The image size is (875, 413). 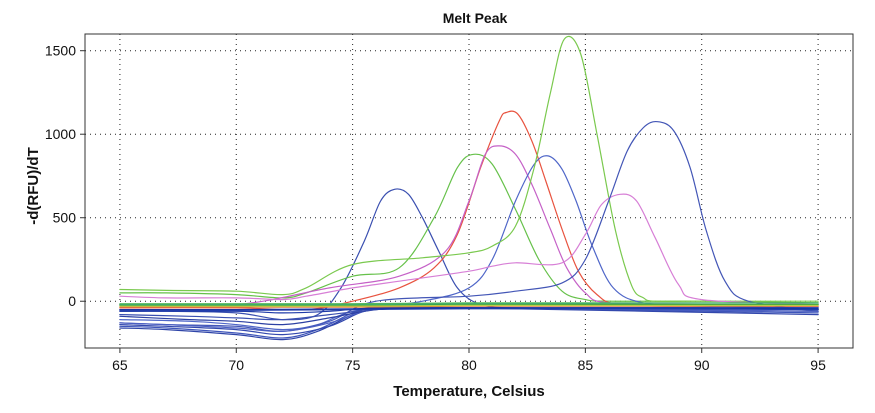 I want to click on x-tick-label: 80, so click(x=469, y=365).